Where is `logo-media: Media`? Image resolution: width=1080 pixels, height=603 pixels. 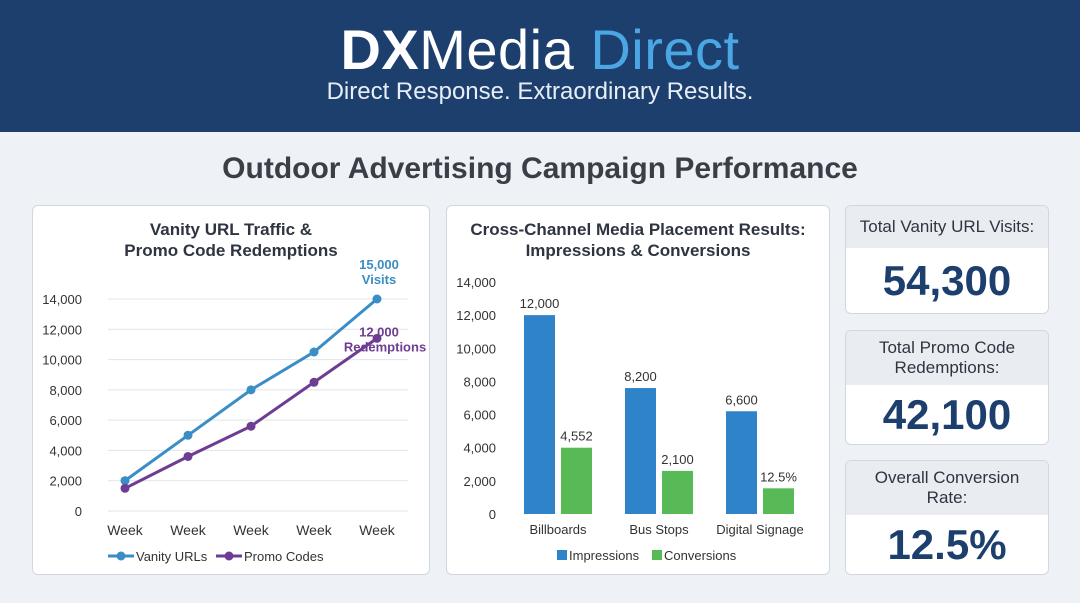 logo-media: Media is located at coordinates (497, 49).